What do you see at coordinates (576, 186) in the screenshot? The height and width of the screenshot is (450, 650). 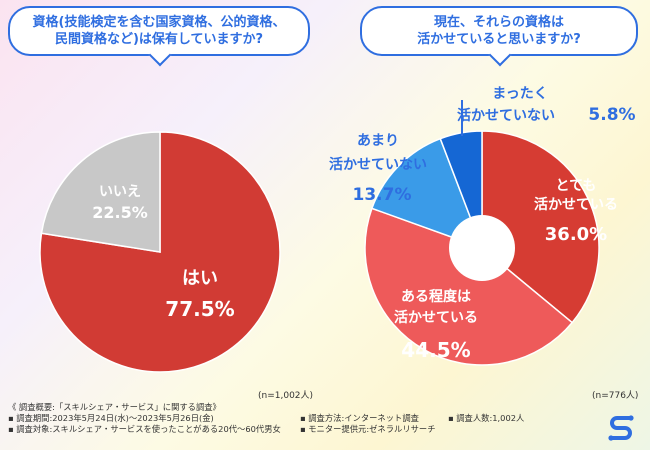 I see `pie2-label-very-1: とても` at bounding box center [576, 186].